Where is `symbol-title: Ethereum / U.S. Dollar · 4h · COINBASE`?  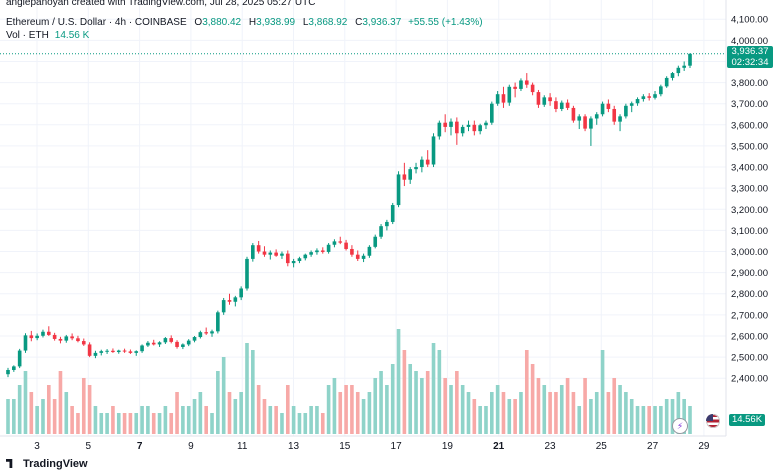 symbol-title: Ethereum / U.S. Dollar · 4h · COINBASE is located at coordinates (96, 22).